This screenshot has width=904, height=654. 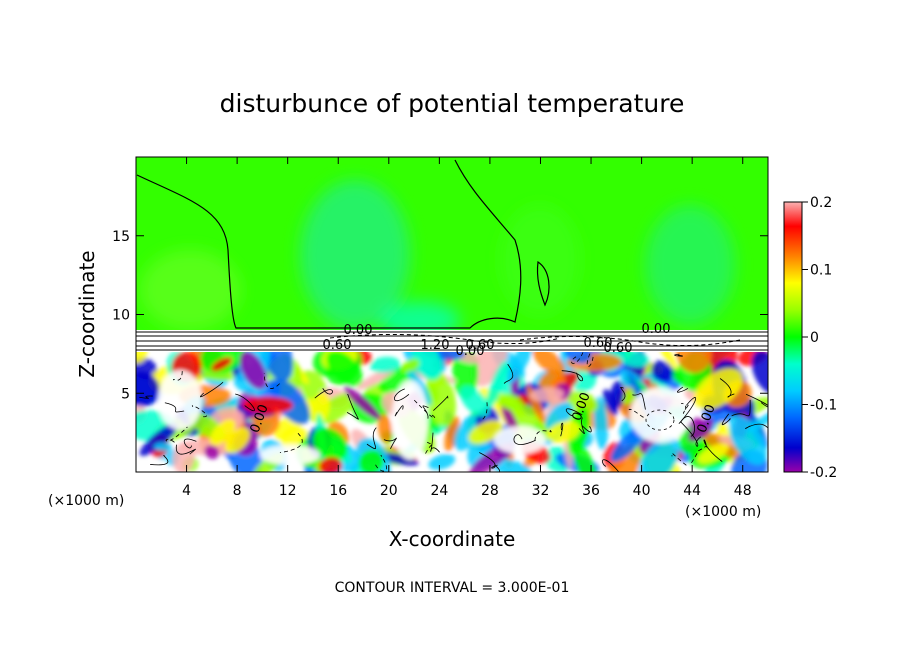 I want to click on x-tick-label: 32, so click(x=541, y=491).